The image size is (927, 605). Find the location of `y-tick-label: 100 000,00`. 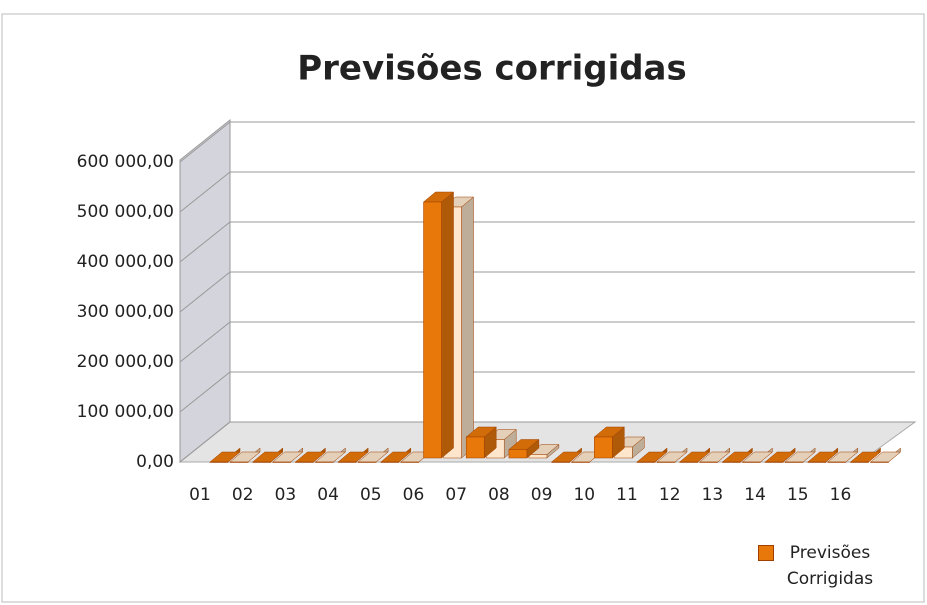

y-tick-label: 100 000,00 is located at coordinates (125, 412).